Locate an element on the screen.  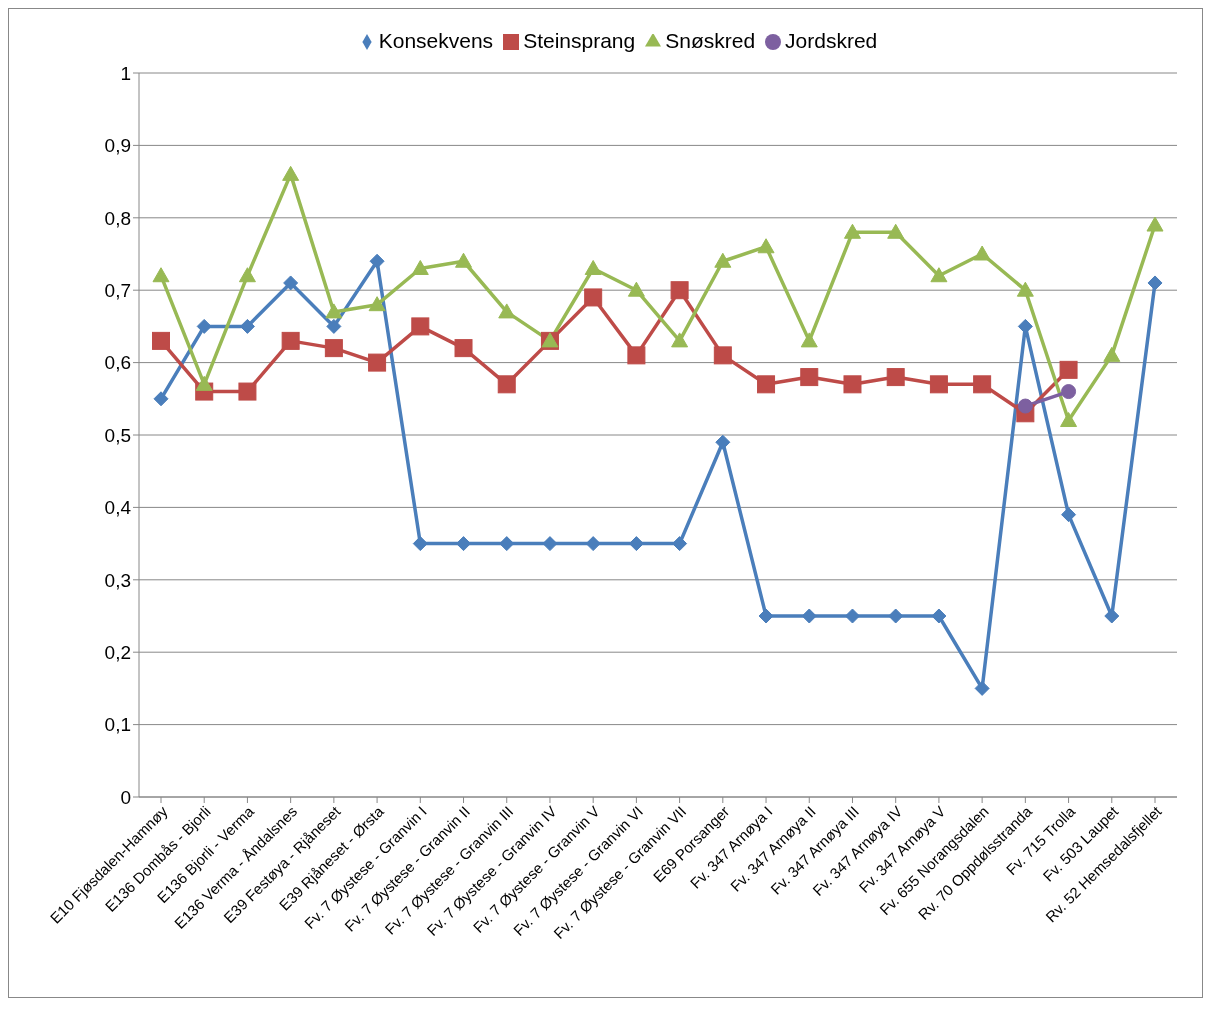
y-tick-label: 0,8 is located at coordinates (117, 218).